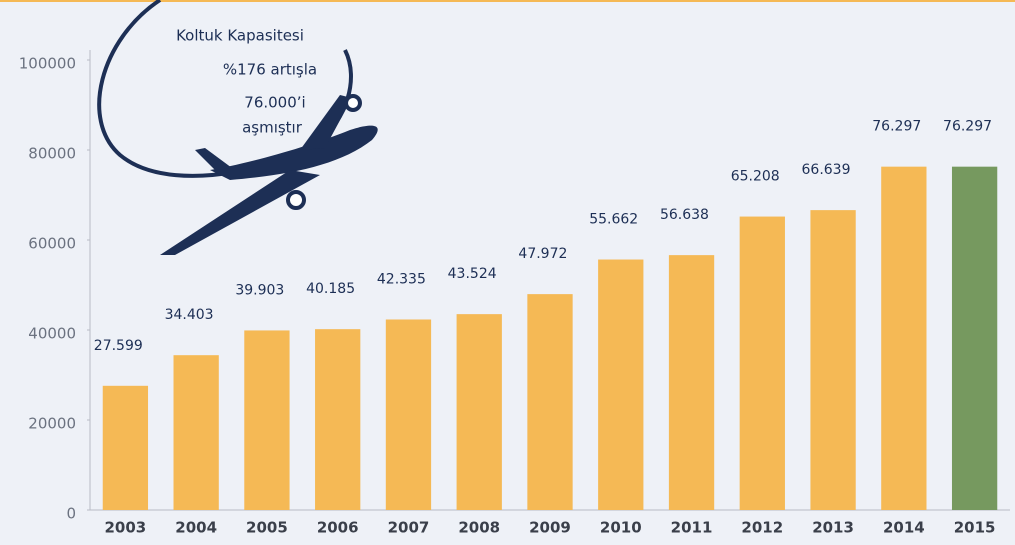 This screenshot has width=1015, height=545. I want to click on x-tick-label: 2011, so click(692, 528).